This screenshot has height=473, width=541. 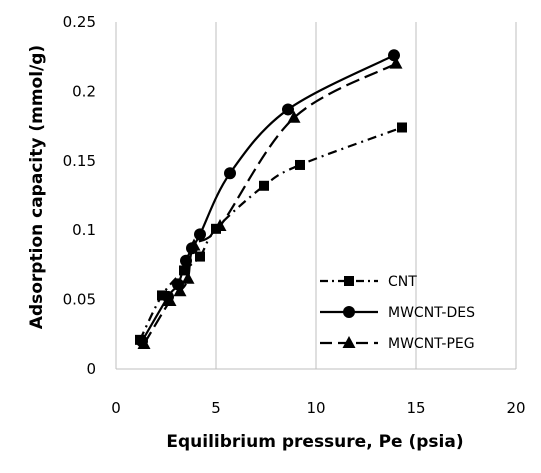 What do you see at coordinates (431, 313) in the screenshot?
I see `legend-label-mwcnt-des: MWCNT-DES` at bounding box center [431, 313].